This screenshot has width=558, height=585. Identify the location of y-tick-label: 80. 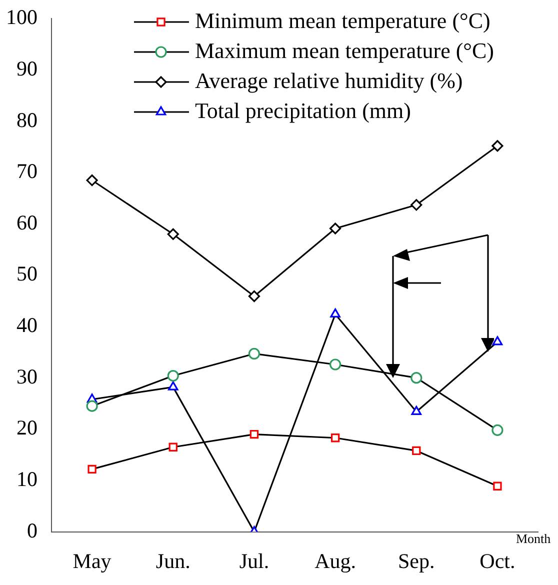
(27, 120).